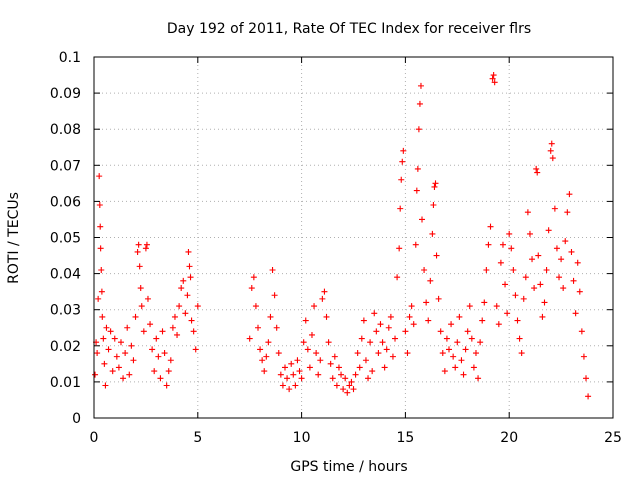 Image resolution: width=640 pixels, height=480 pixels. Describe the element at coordinates (76, 419) in the screenshot. I see `y-tick-label: 0` at that location.